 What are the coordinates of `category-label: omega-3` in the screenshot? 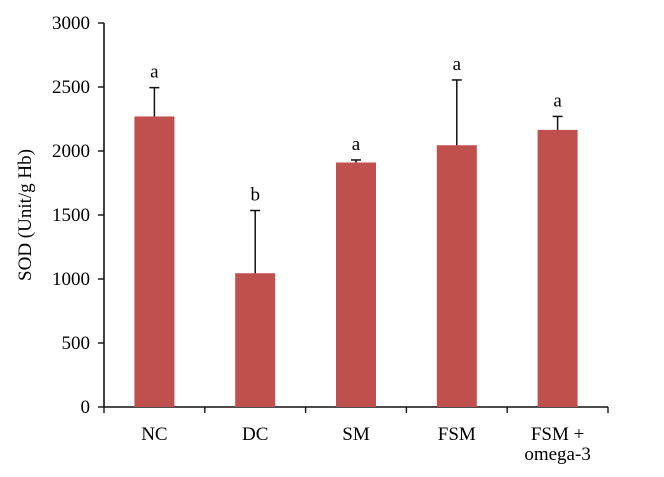 It's located at (557, 454).